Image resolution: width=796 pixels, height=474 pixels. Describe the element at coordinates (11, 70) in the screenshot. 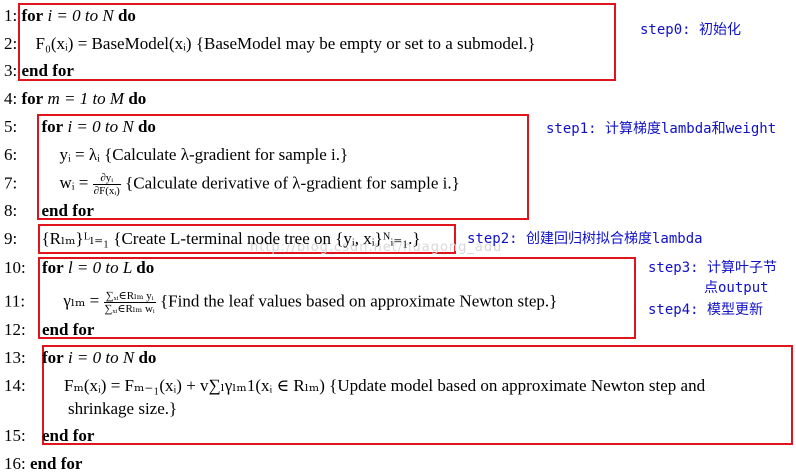

I see `line-number: 3:` at that location.